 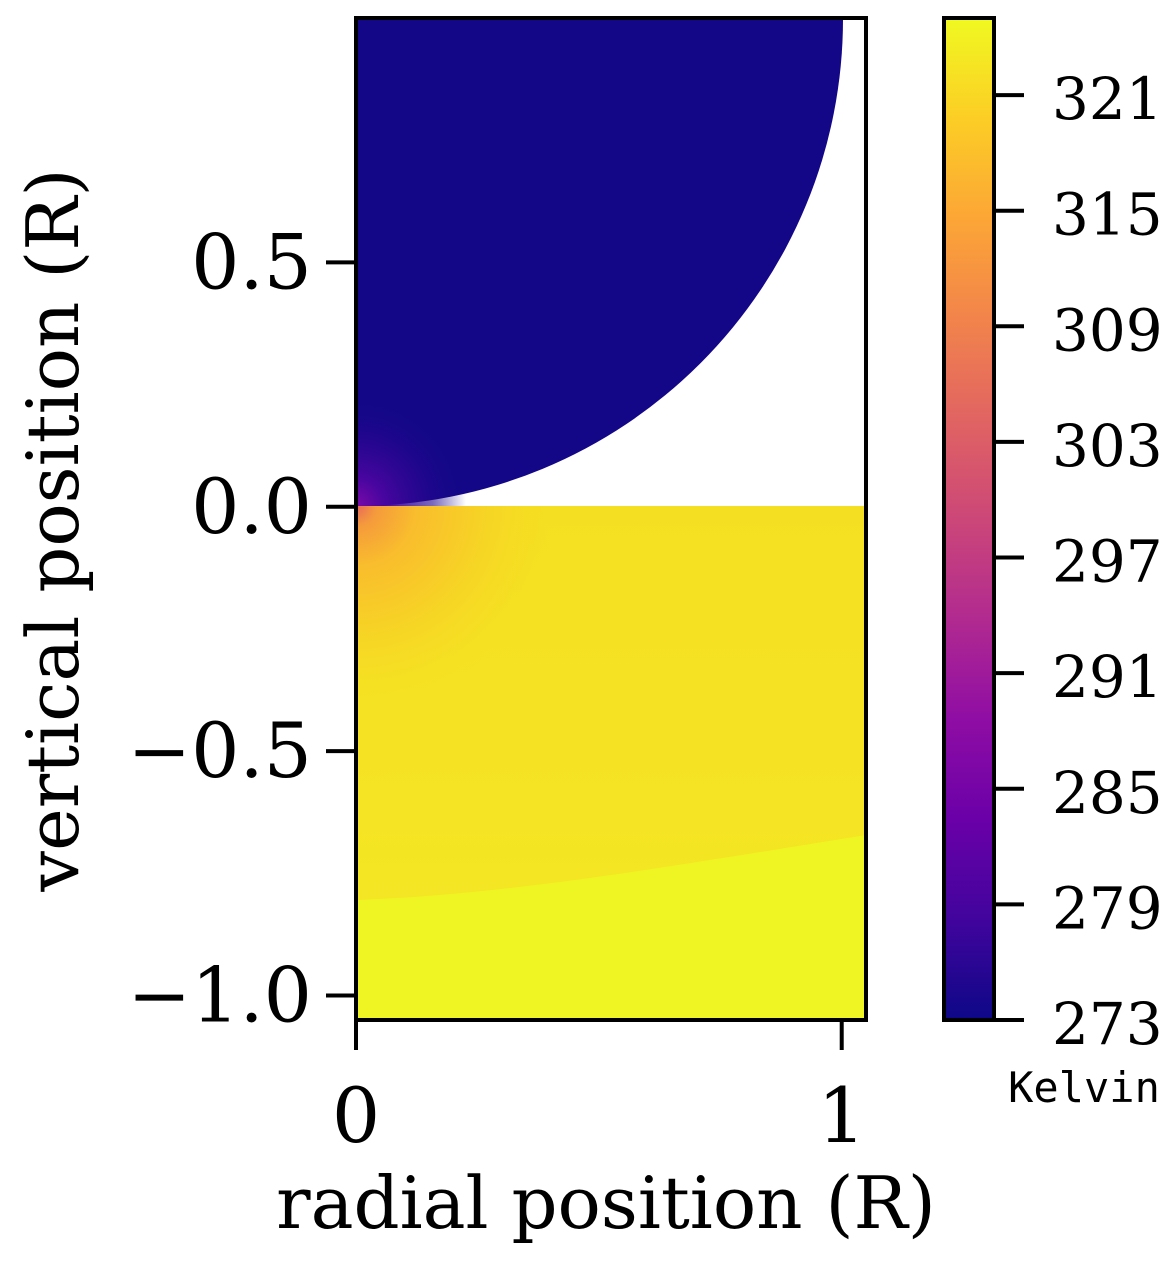 What do you see at coordinates (53, 530) in the screenshot?
I see `y-axis-label: vertical position (R)` at bounding box center [53, 530].